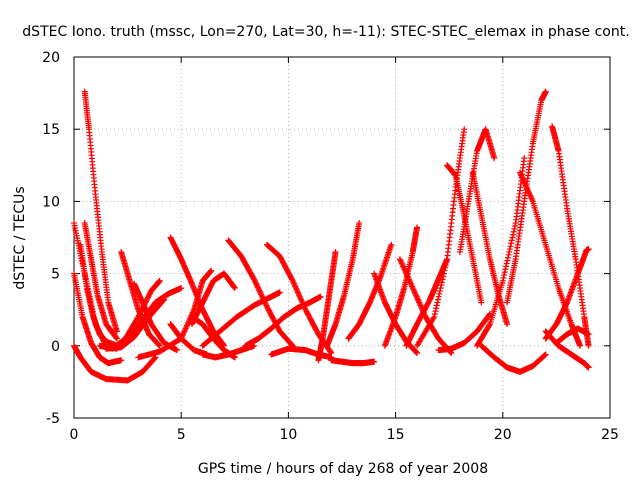 This screenshot has height=480, width=640. I want to click on x-tick-label: 10, so click(288, 435).